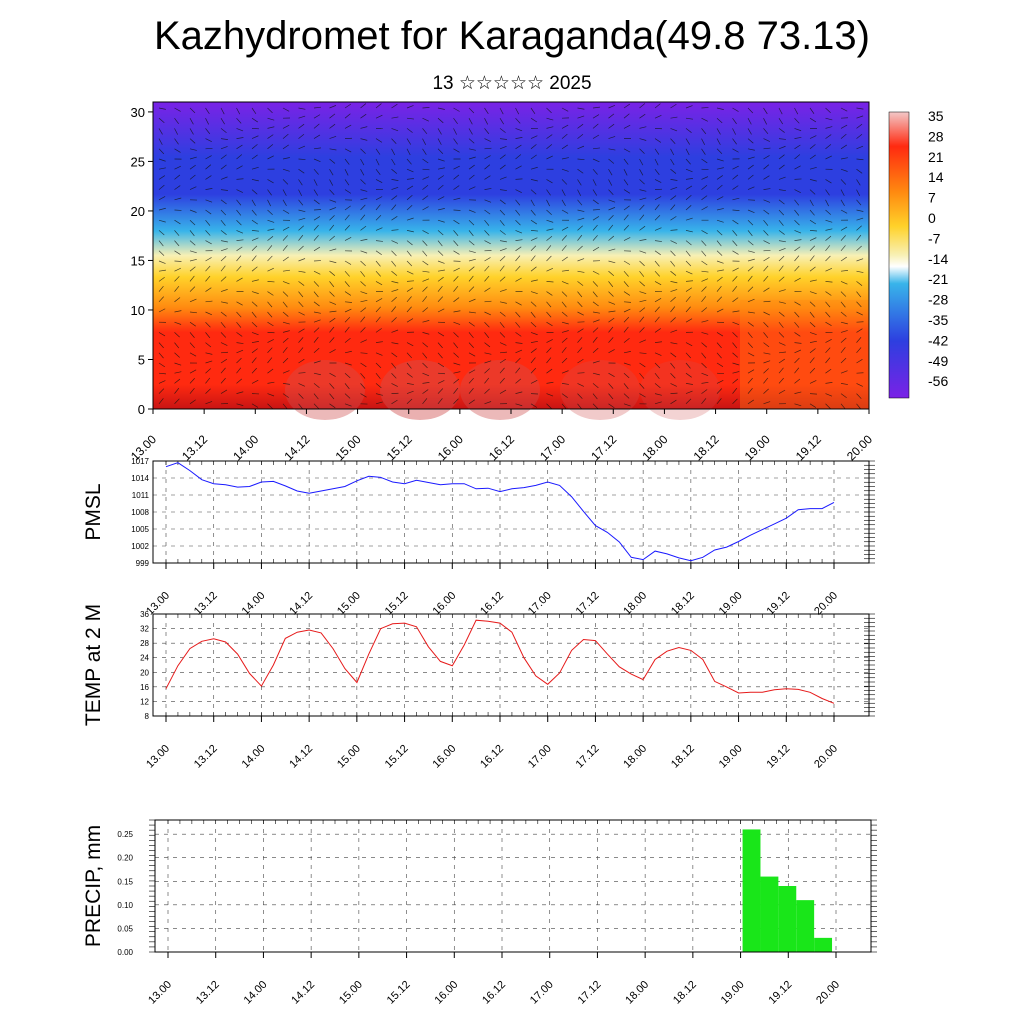 The height and width of the screenshot is (1024, 1024). What do you see at coordinates (144, 643) in the screenshot?
I see `temp-y-tick-label: 28` at bounding box center [144, 643].